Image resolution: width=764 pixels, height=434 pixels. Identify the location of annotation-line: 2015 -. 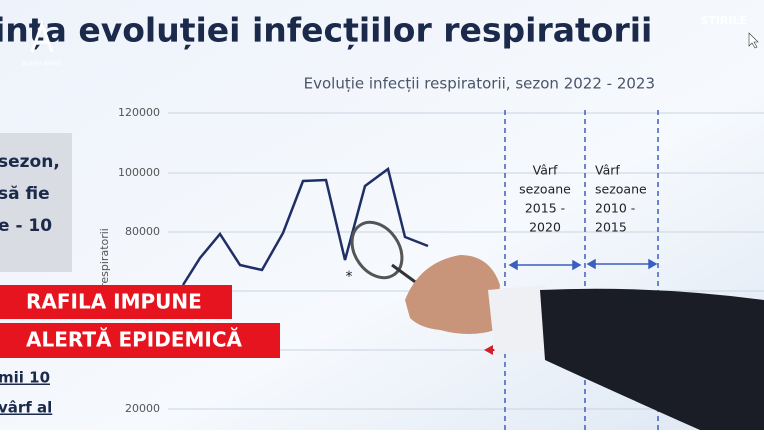
(545, 208).